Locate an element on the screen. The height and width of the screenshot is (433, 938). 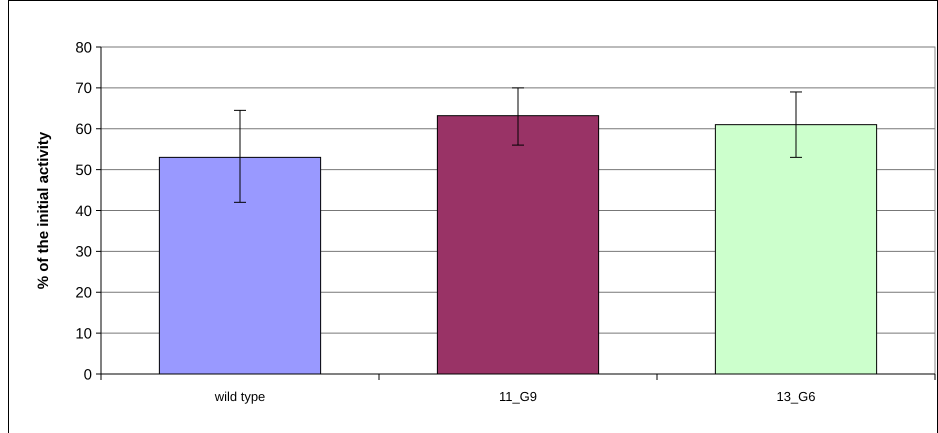
x-tick-label: 13_G6 is located at coordinates (796, 396).